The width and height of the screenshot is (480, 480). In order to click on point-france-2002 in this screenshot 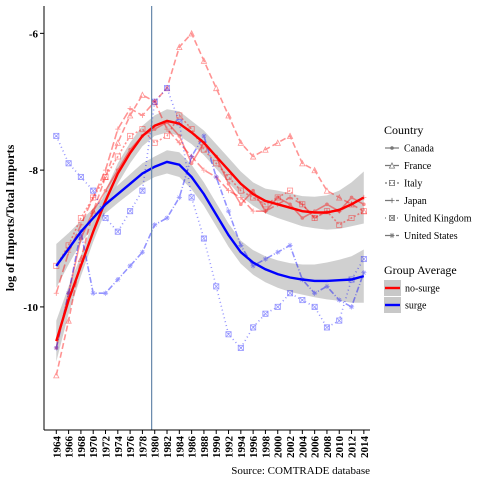, I will do `click(290, 135)`.